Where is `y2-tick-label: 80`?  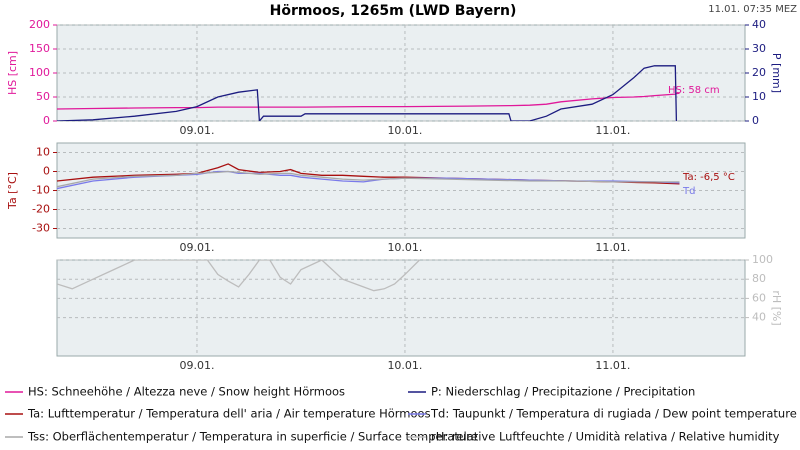 y2-tick-label: 80 is located at coordinates (759, 278).